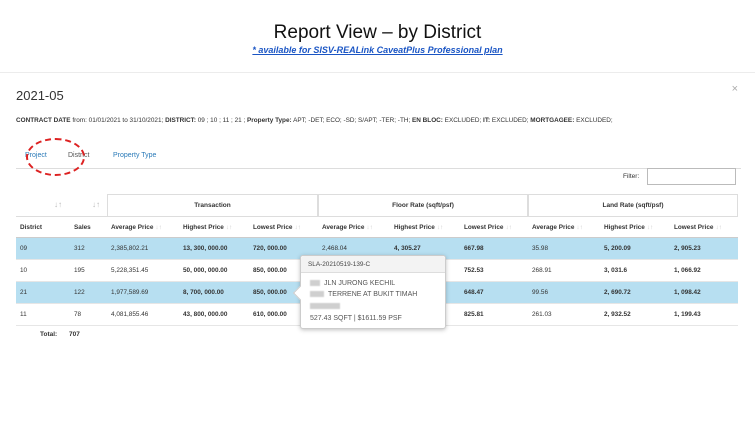  I want to click on close-icon: ×, so click(734, 89).